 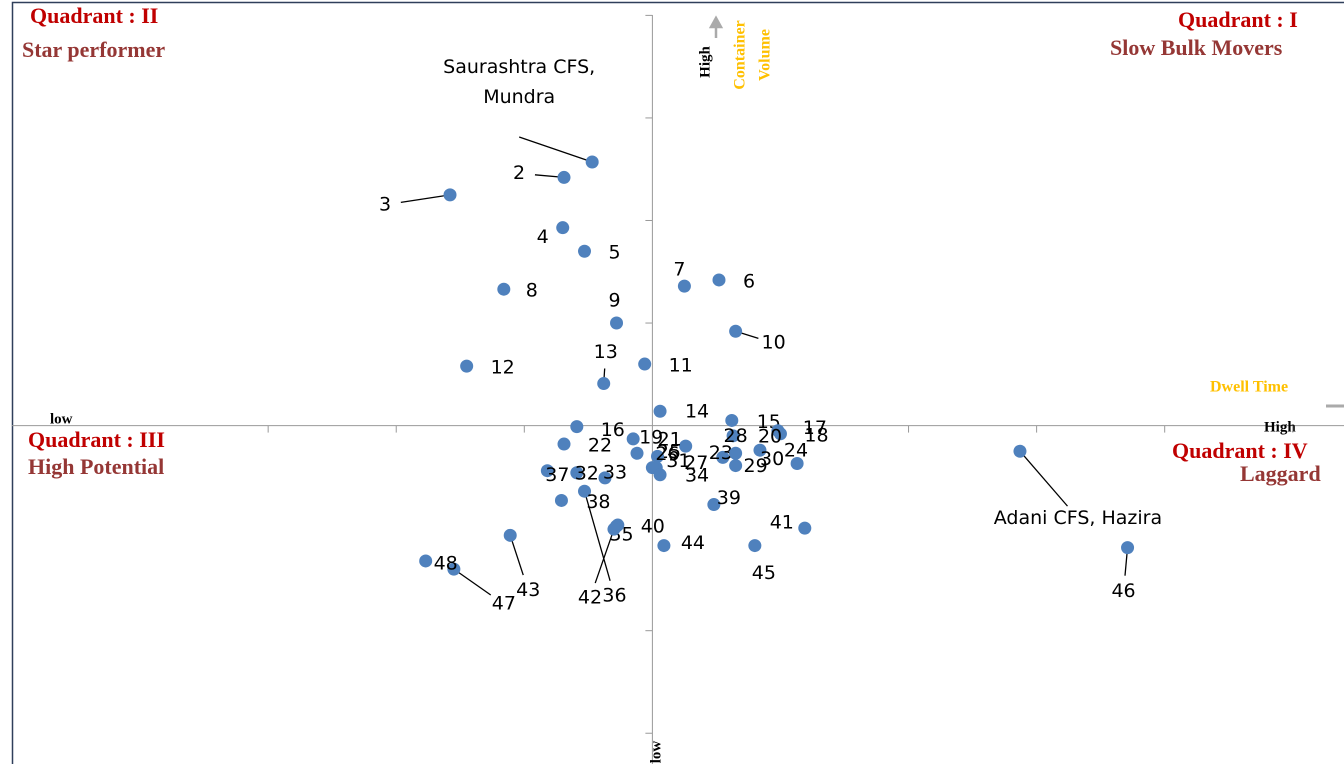 I want to click on point-label: 18, so click(x=816, y=435).